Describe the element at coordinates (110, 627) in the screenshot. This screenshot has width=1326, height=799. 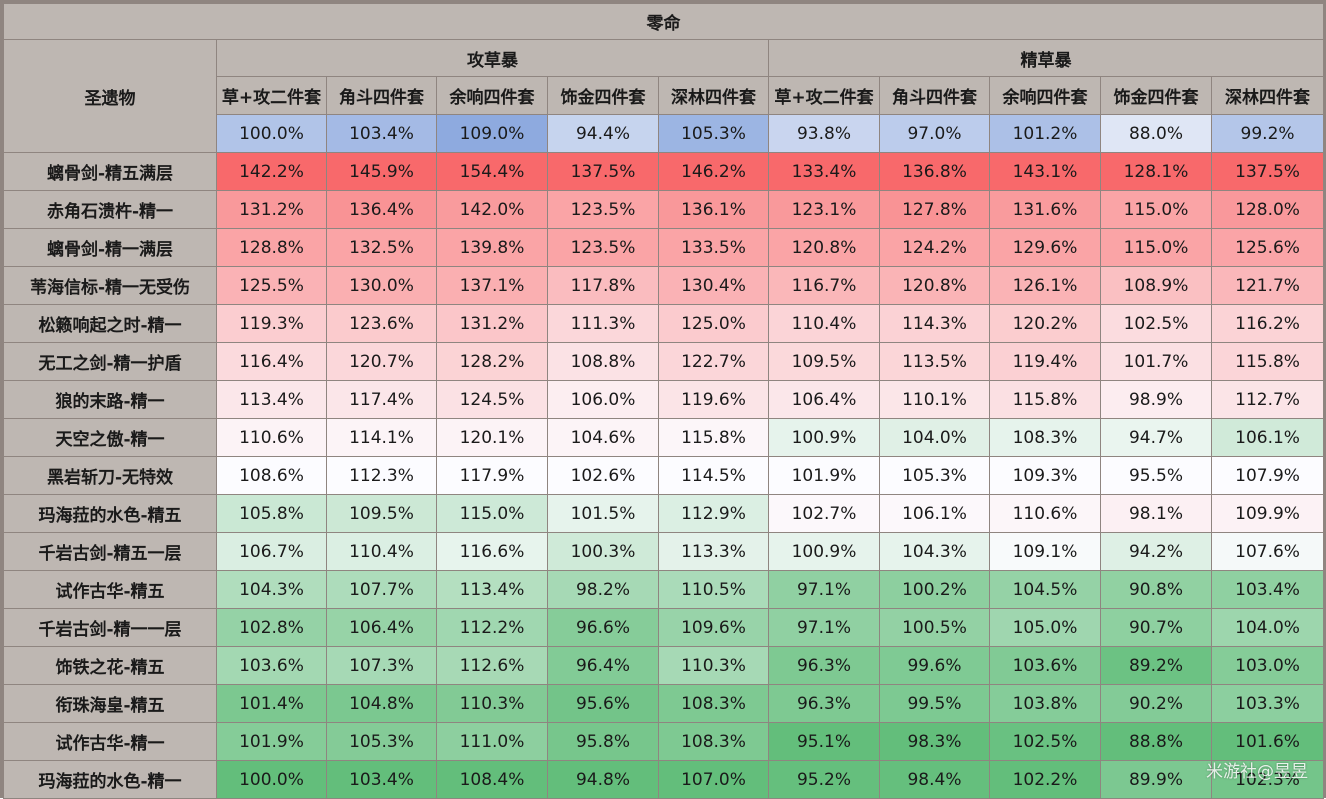
I see `row-label: 千岩古剑-精一一层` at that location.